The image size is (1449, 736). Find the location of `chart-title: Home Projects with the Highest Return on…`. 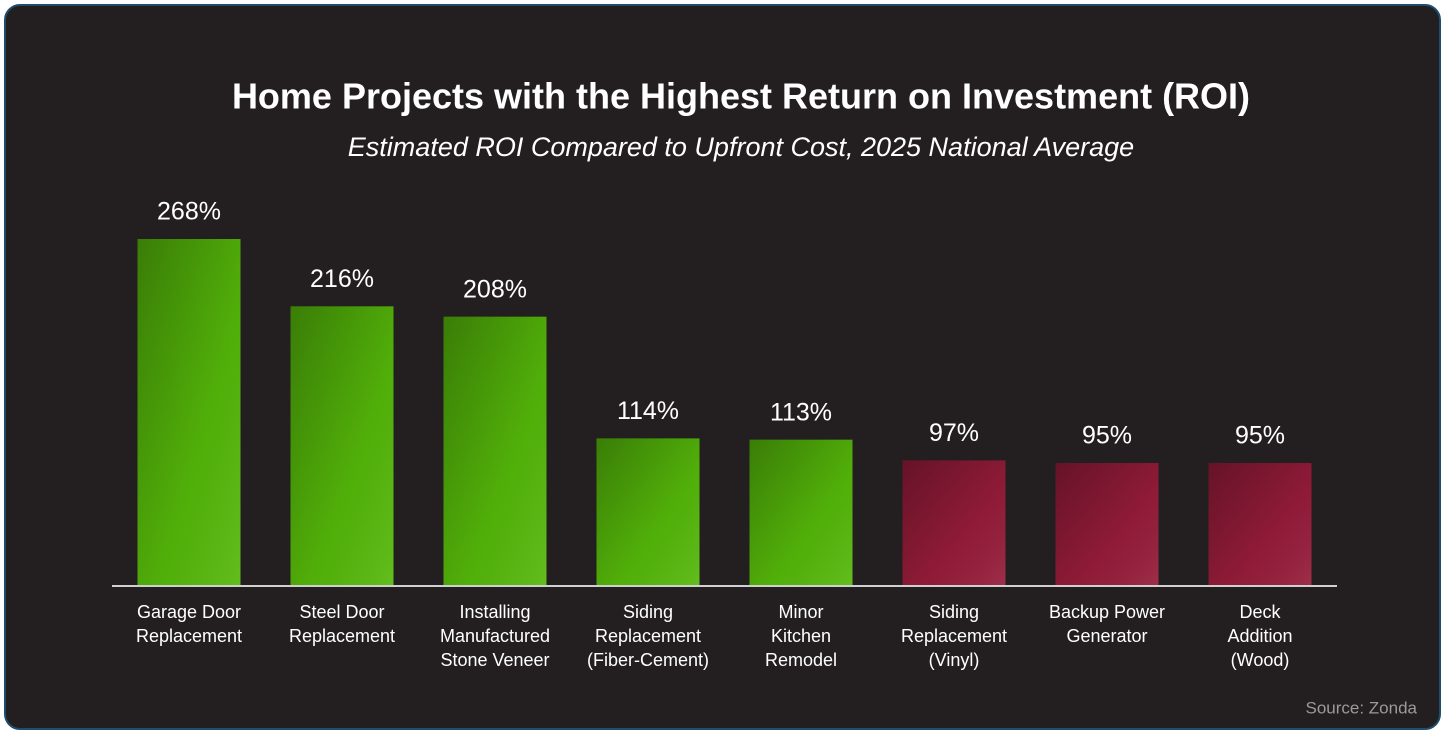

chart-title: Home Projects with the Highest Return on… is located at coordinates (741, 96).